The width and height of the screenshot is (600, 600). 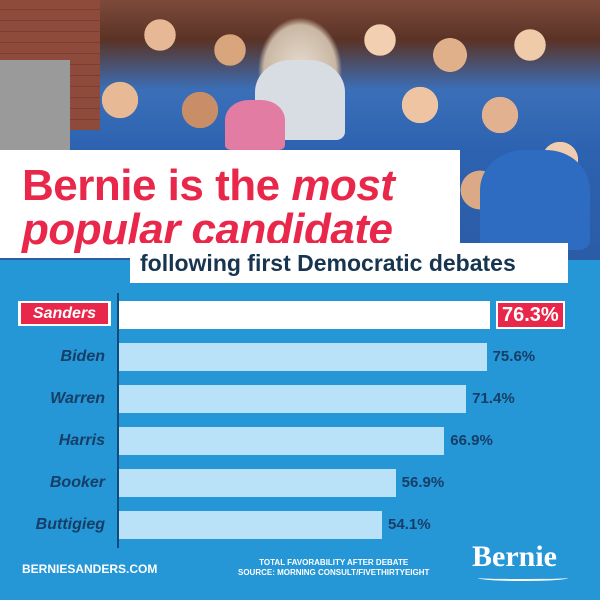 What do you see at coordinates (514, 556) in the screenshot?
I see `bernie-logo: Bernie` at bounding box center [514, 556].